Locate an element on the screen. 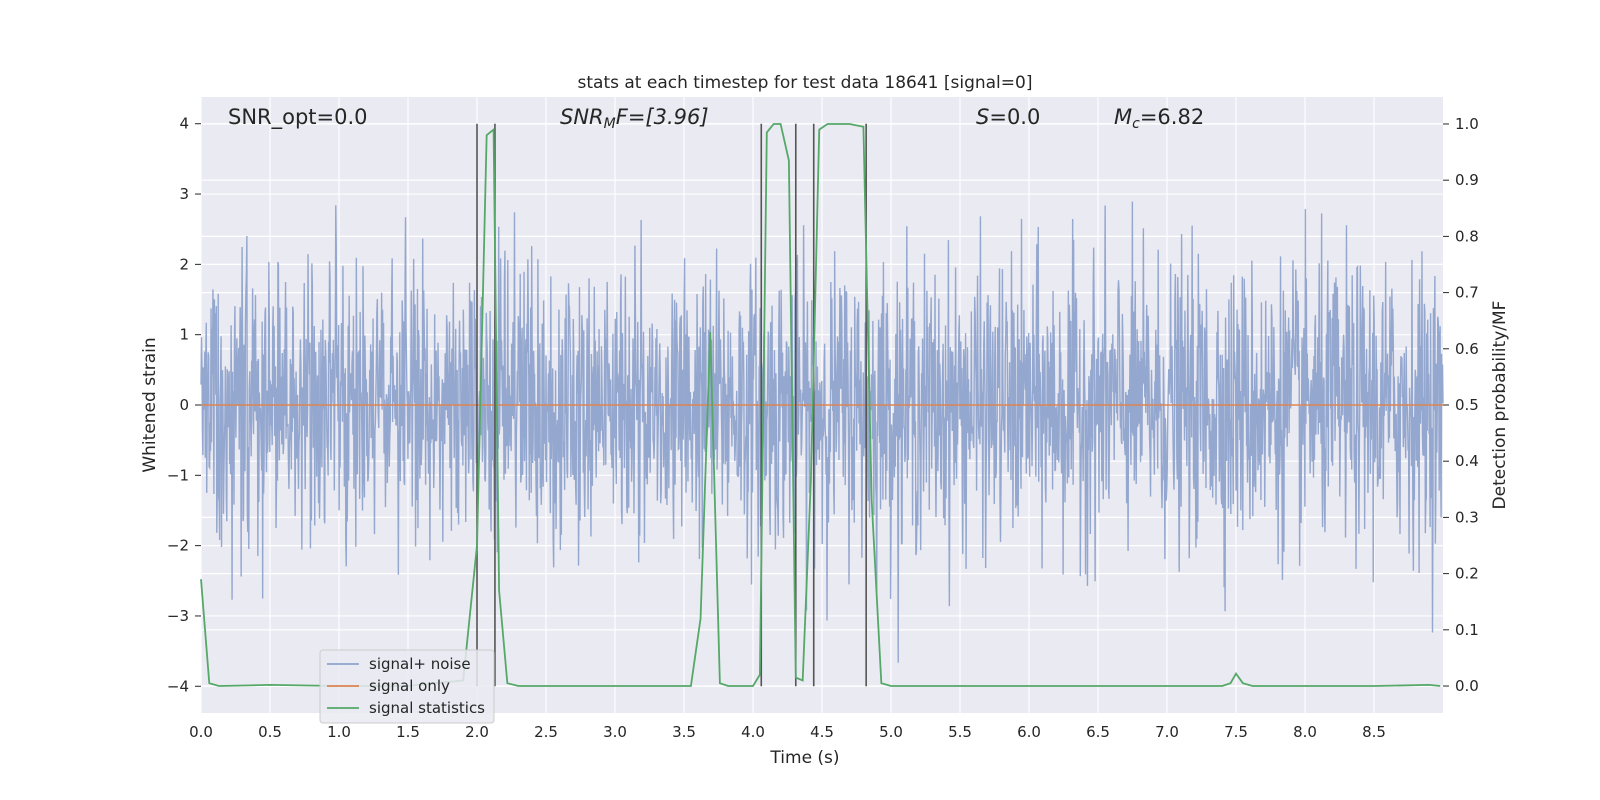 The height and width of the screenshot is (800, 1600). legend-label-signal-only: signal only is located at coordinates (409, 686).